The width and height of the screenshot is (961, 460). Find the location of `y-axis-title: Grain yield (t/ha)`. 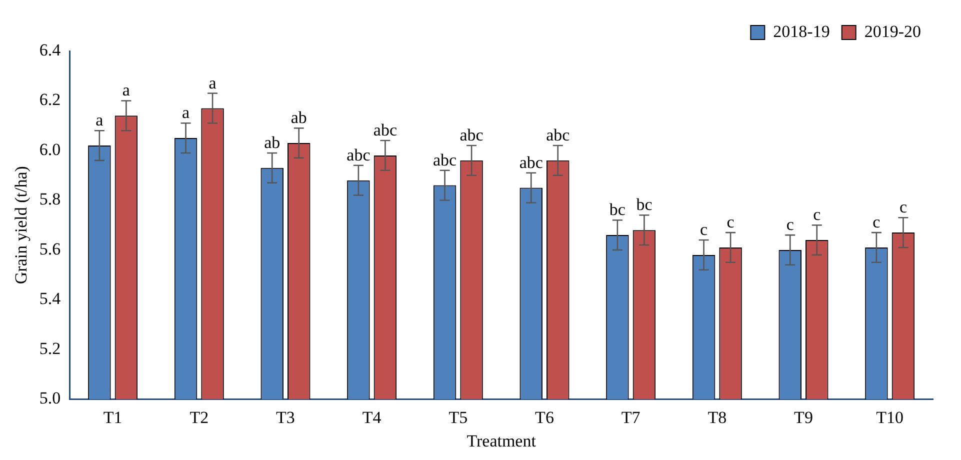

y-axis-title: Grain yield (t/ha) is located at coordinates (21, 225).